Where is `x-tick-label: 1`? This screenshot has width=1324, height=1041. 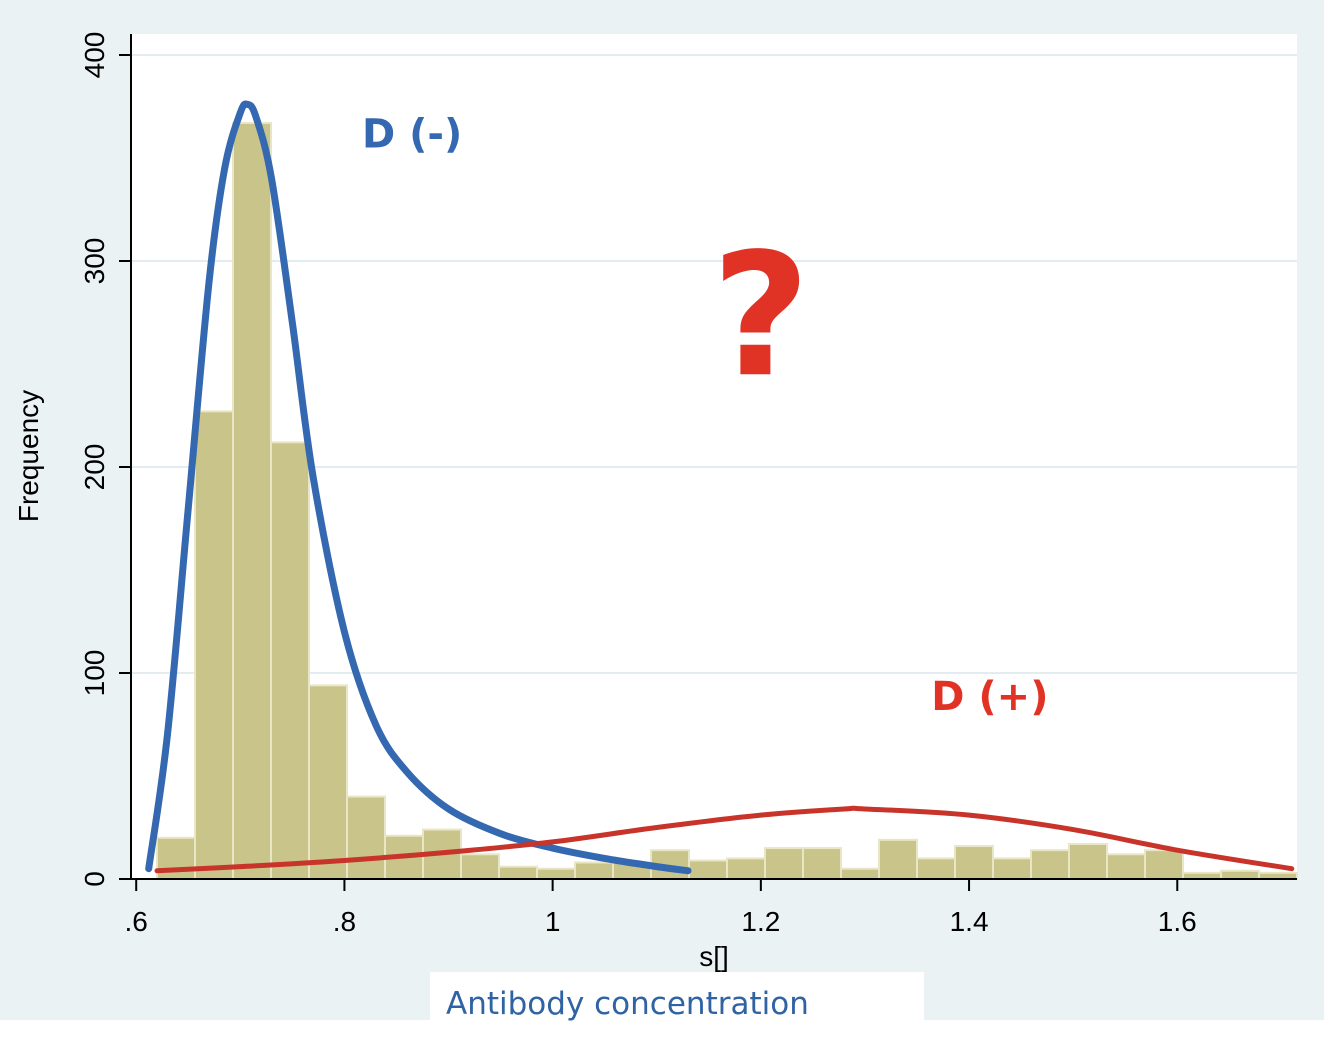
x-tick-label: 1 is located at coordinates (553, 921).